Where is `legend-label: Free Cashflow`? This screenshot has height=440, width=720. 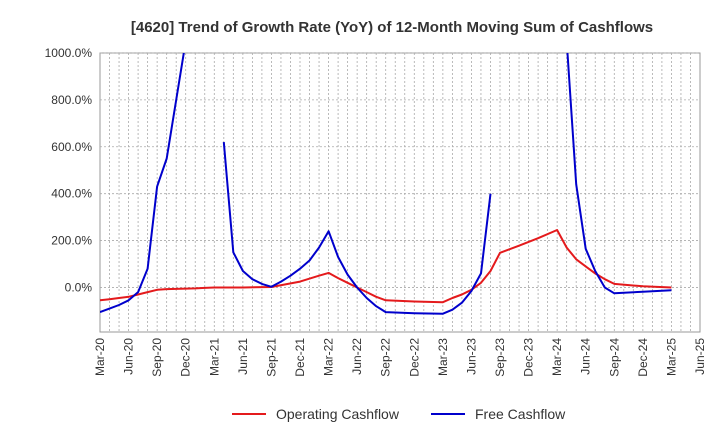
legend-label: Free Cashflow is located at coordinates (520, 414).